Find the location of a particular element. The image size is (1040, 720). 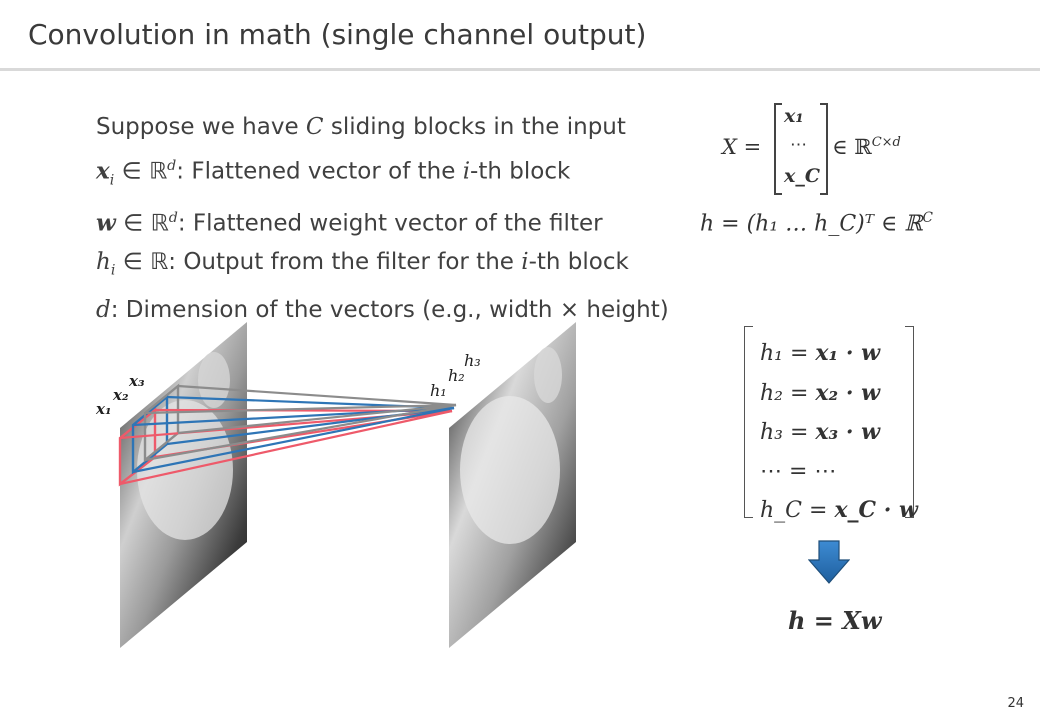

equation-row: h₂ = x₂ · w is located at coordinates (820, 392).